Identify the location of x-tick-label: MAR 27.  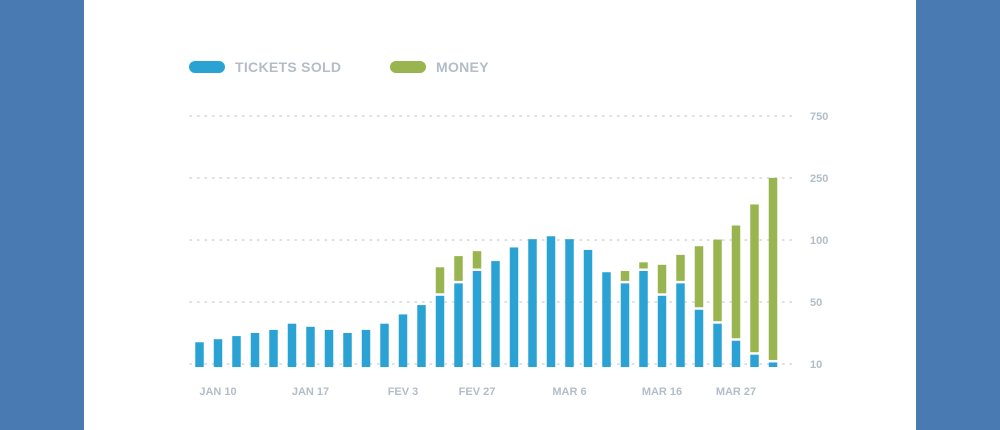
(736, 392).